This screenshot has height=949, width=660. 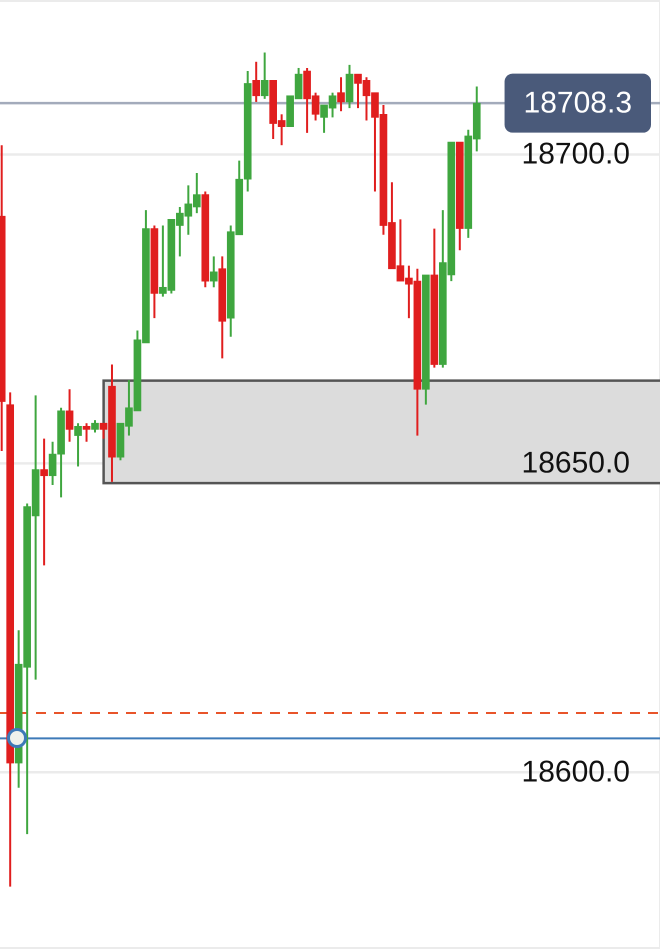 What do you see at coordinates (576, 463) in the screenshot?
I see `y-tick-label: 18650.0` at bounding box center [576, 463].